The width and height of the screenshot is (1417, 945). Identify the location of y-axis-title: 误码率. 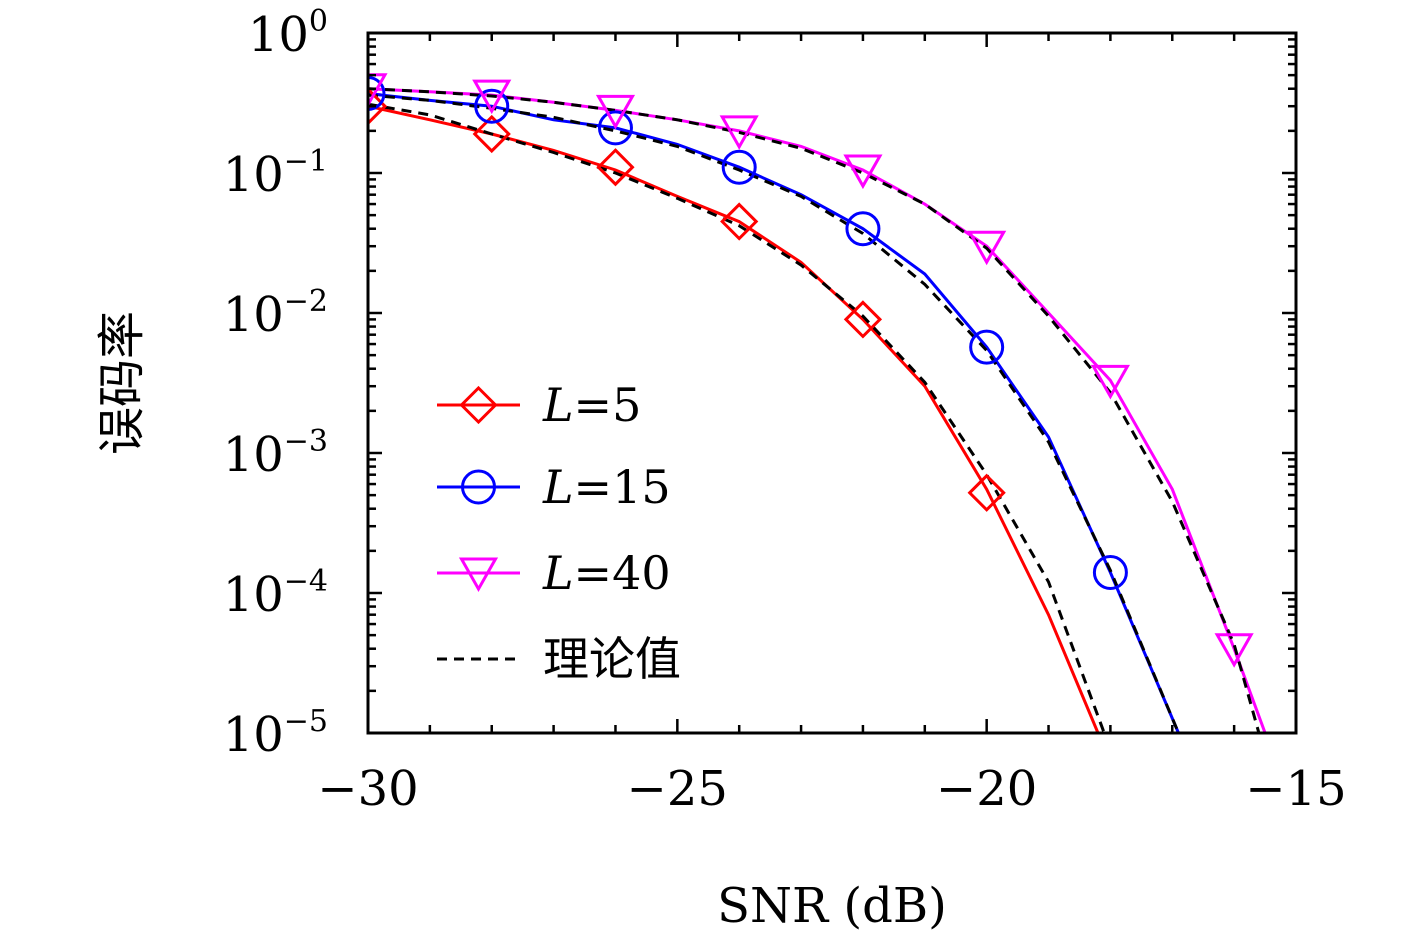
(122, 383).